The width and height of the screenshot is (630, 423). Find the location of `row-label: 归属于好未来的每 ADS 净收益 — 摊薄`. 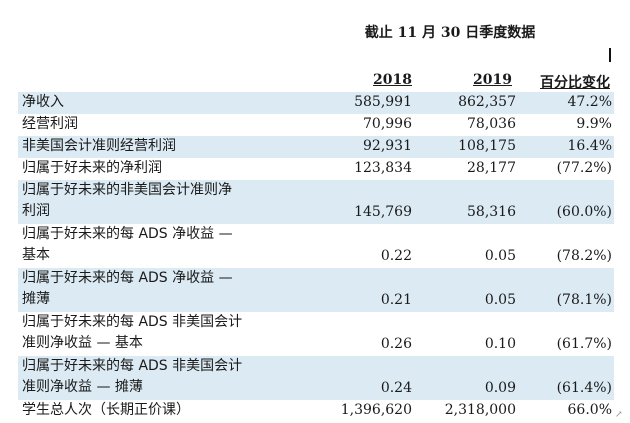

row-label: 归属于好未来的每 ADS 净收益 — 摊薄 is located at coordinates (127, 288).